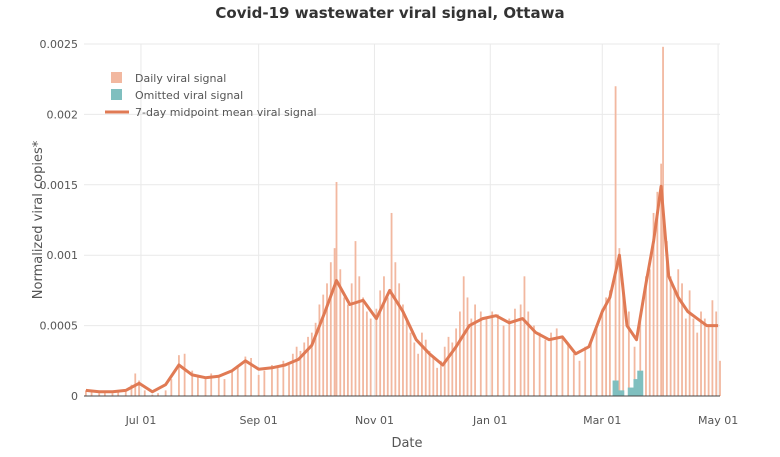  Describe the element at coordinates (180, 78) in the screenshot. I see `legend-label: Daily viral signal` at that location.